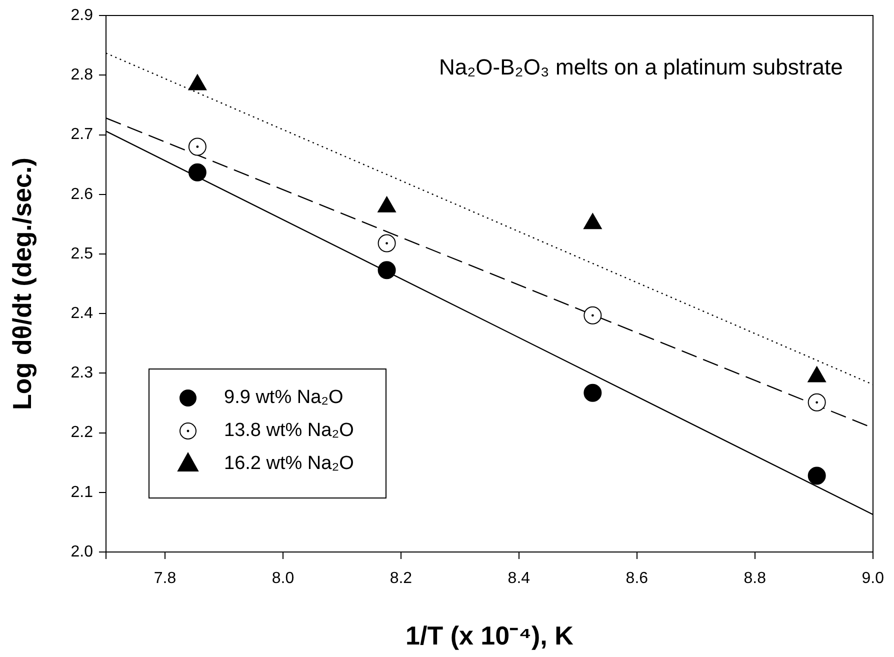  I want to click on y-tick-label: 2.3, so click(82, 373).